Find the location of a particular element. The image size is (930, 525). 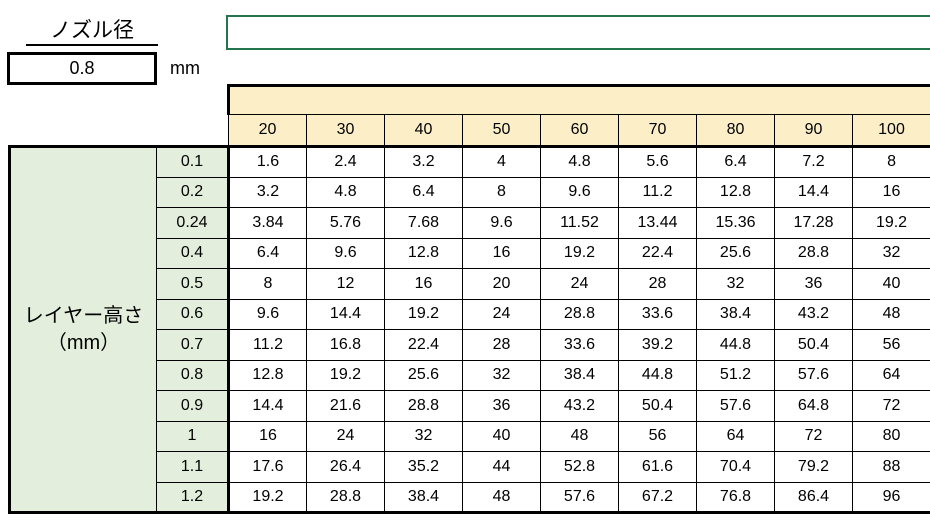

cell-h0.9-s50: 36 is located at coordinates (501, 406).